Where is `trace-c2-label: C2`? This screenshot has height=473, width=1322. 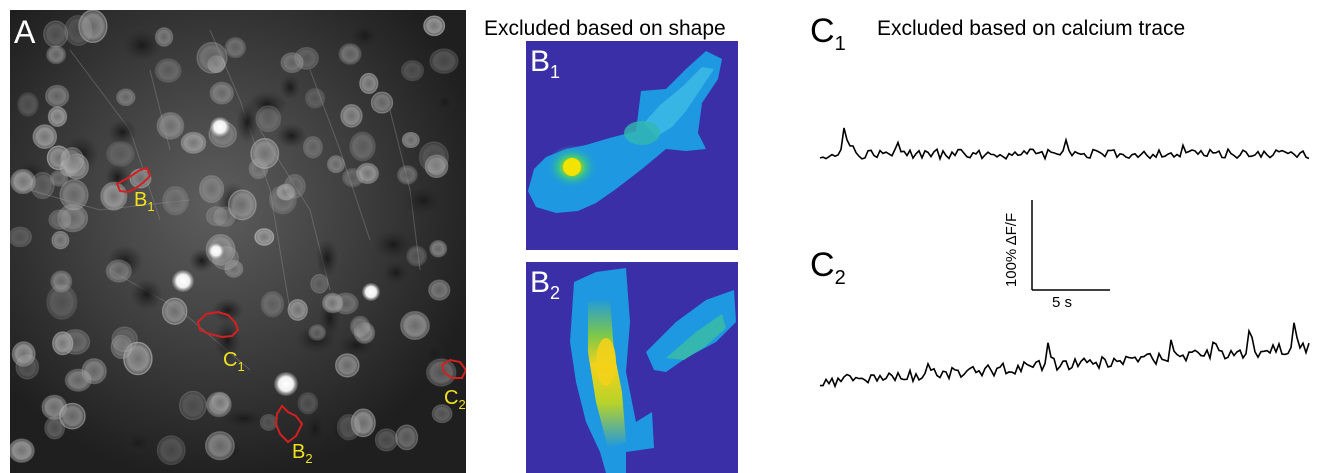
trace-c2-label: C2 is located at coordinates (828, 271).